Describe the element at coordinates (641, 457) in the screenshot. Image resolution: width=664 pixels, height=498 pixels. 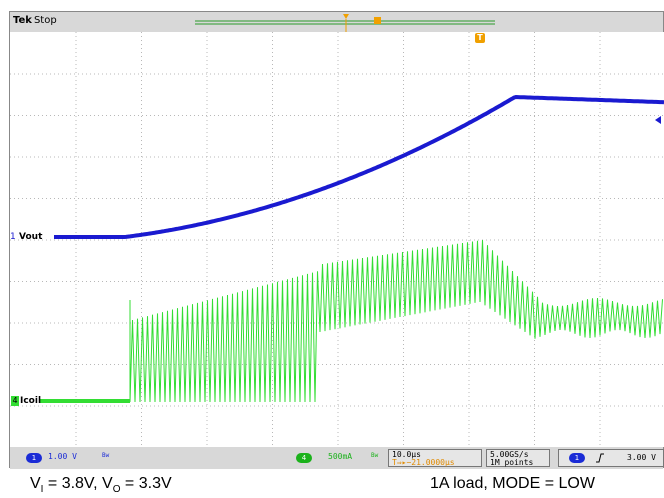
I see `trigger-level: 3.00 V` at that location.